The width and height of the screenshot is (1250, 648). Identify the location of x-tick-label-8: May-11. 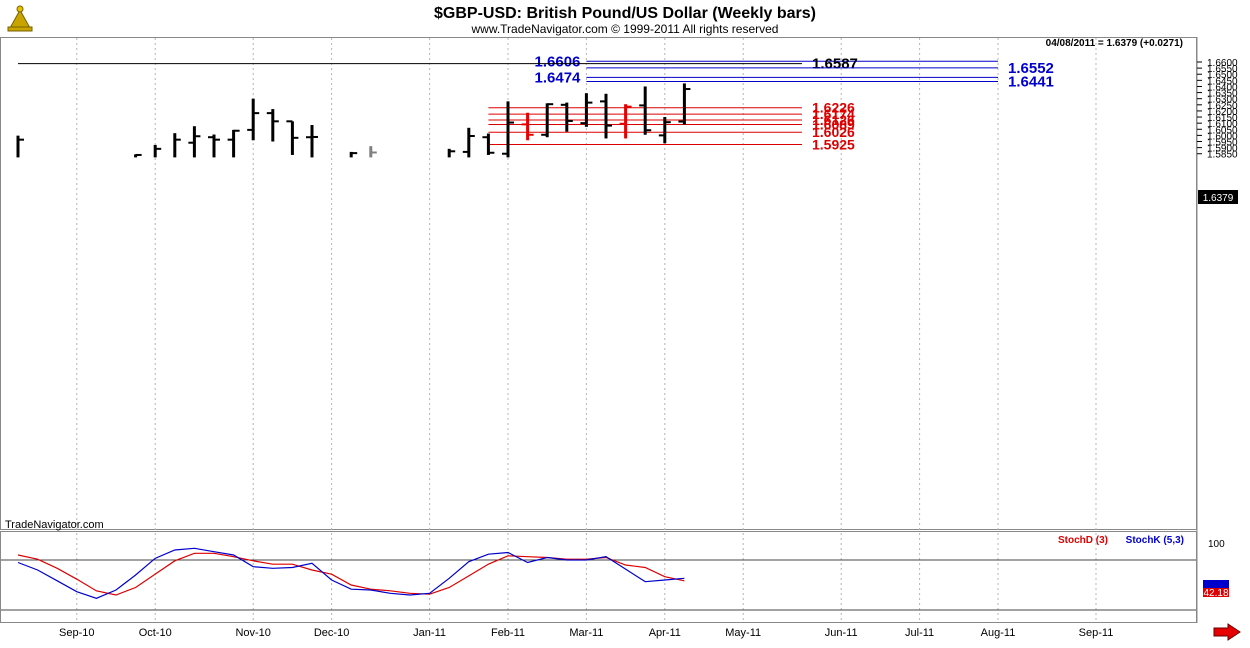
(743, 633).